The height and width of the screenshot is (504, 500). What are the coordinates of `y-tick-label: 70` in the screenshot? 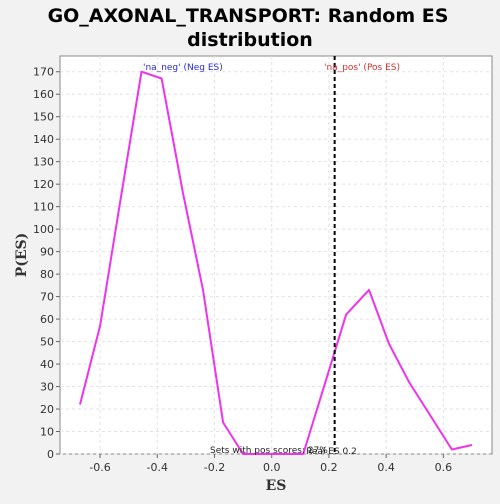 It's located at (47, 297).